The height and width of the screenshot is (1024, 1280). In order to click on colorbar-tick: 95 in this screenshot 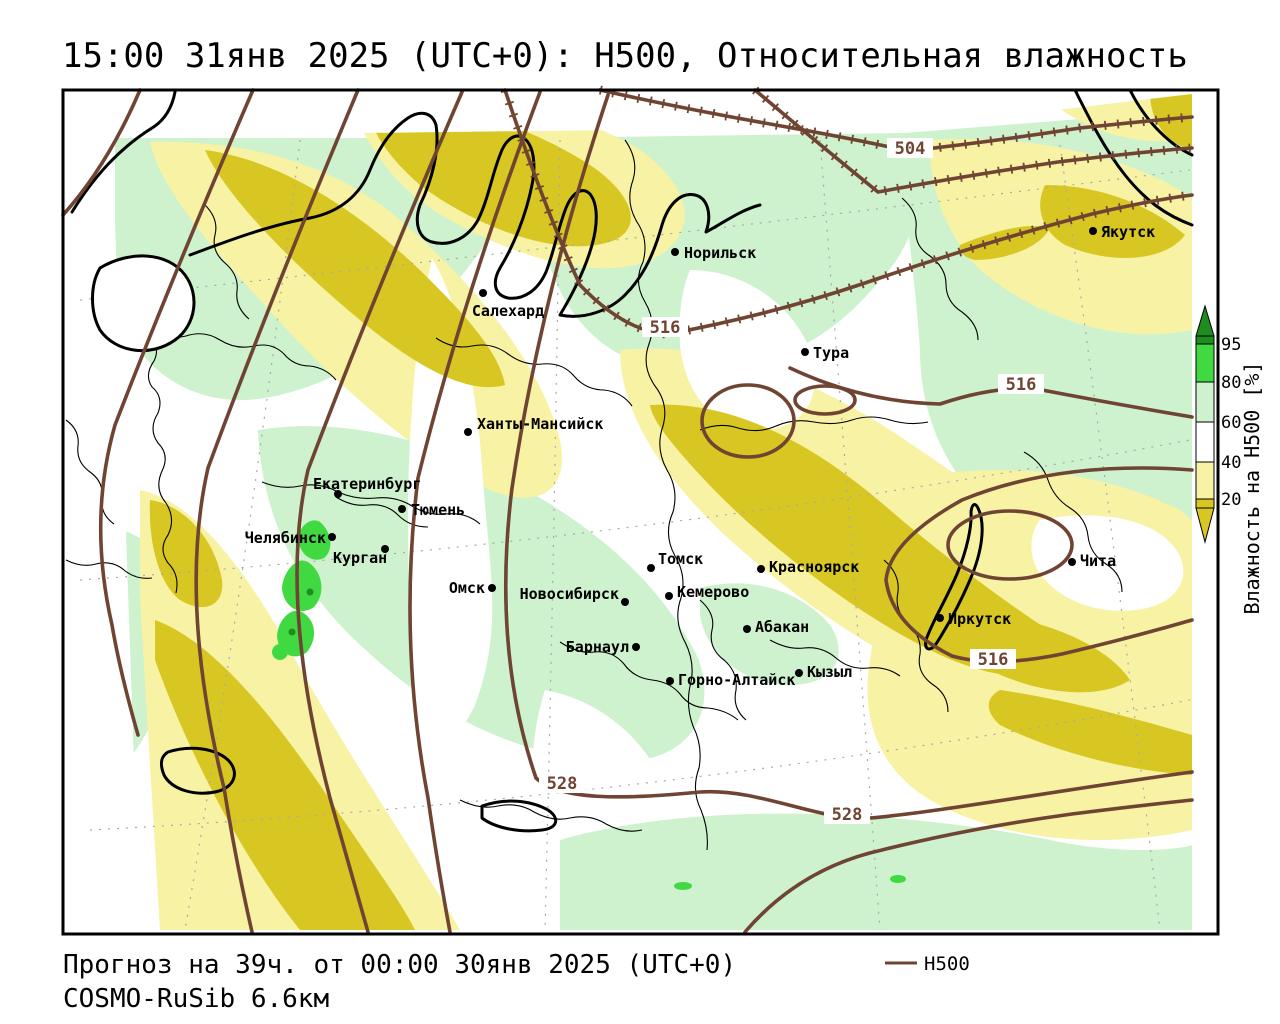, I will do `click(1231, 345)`.